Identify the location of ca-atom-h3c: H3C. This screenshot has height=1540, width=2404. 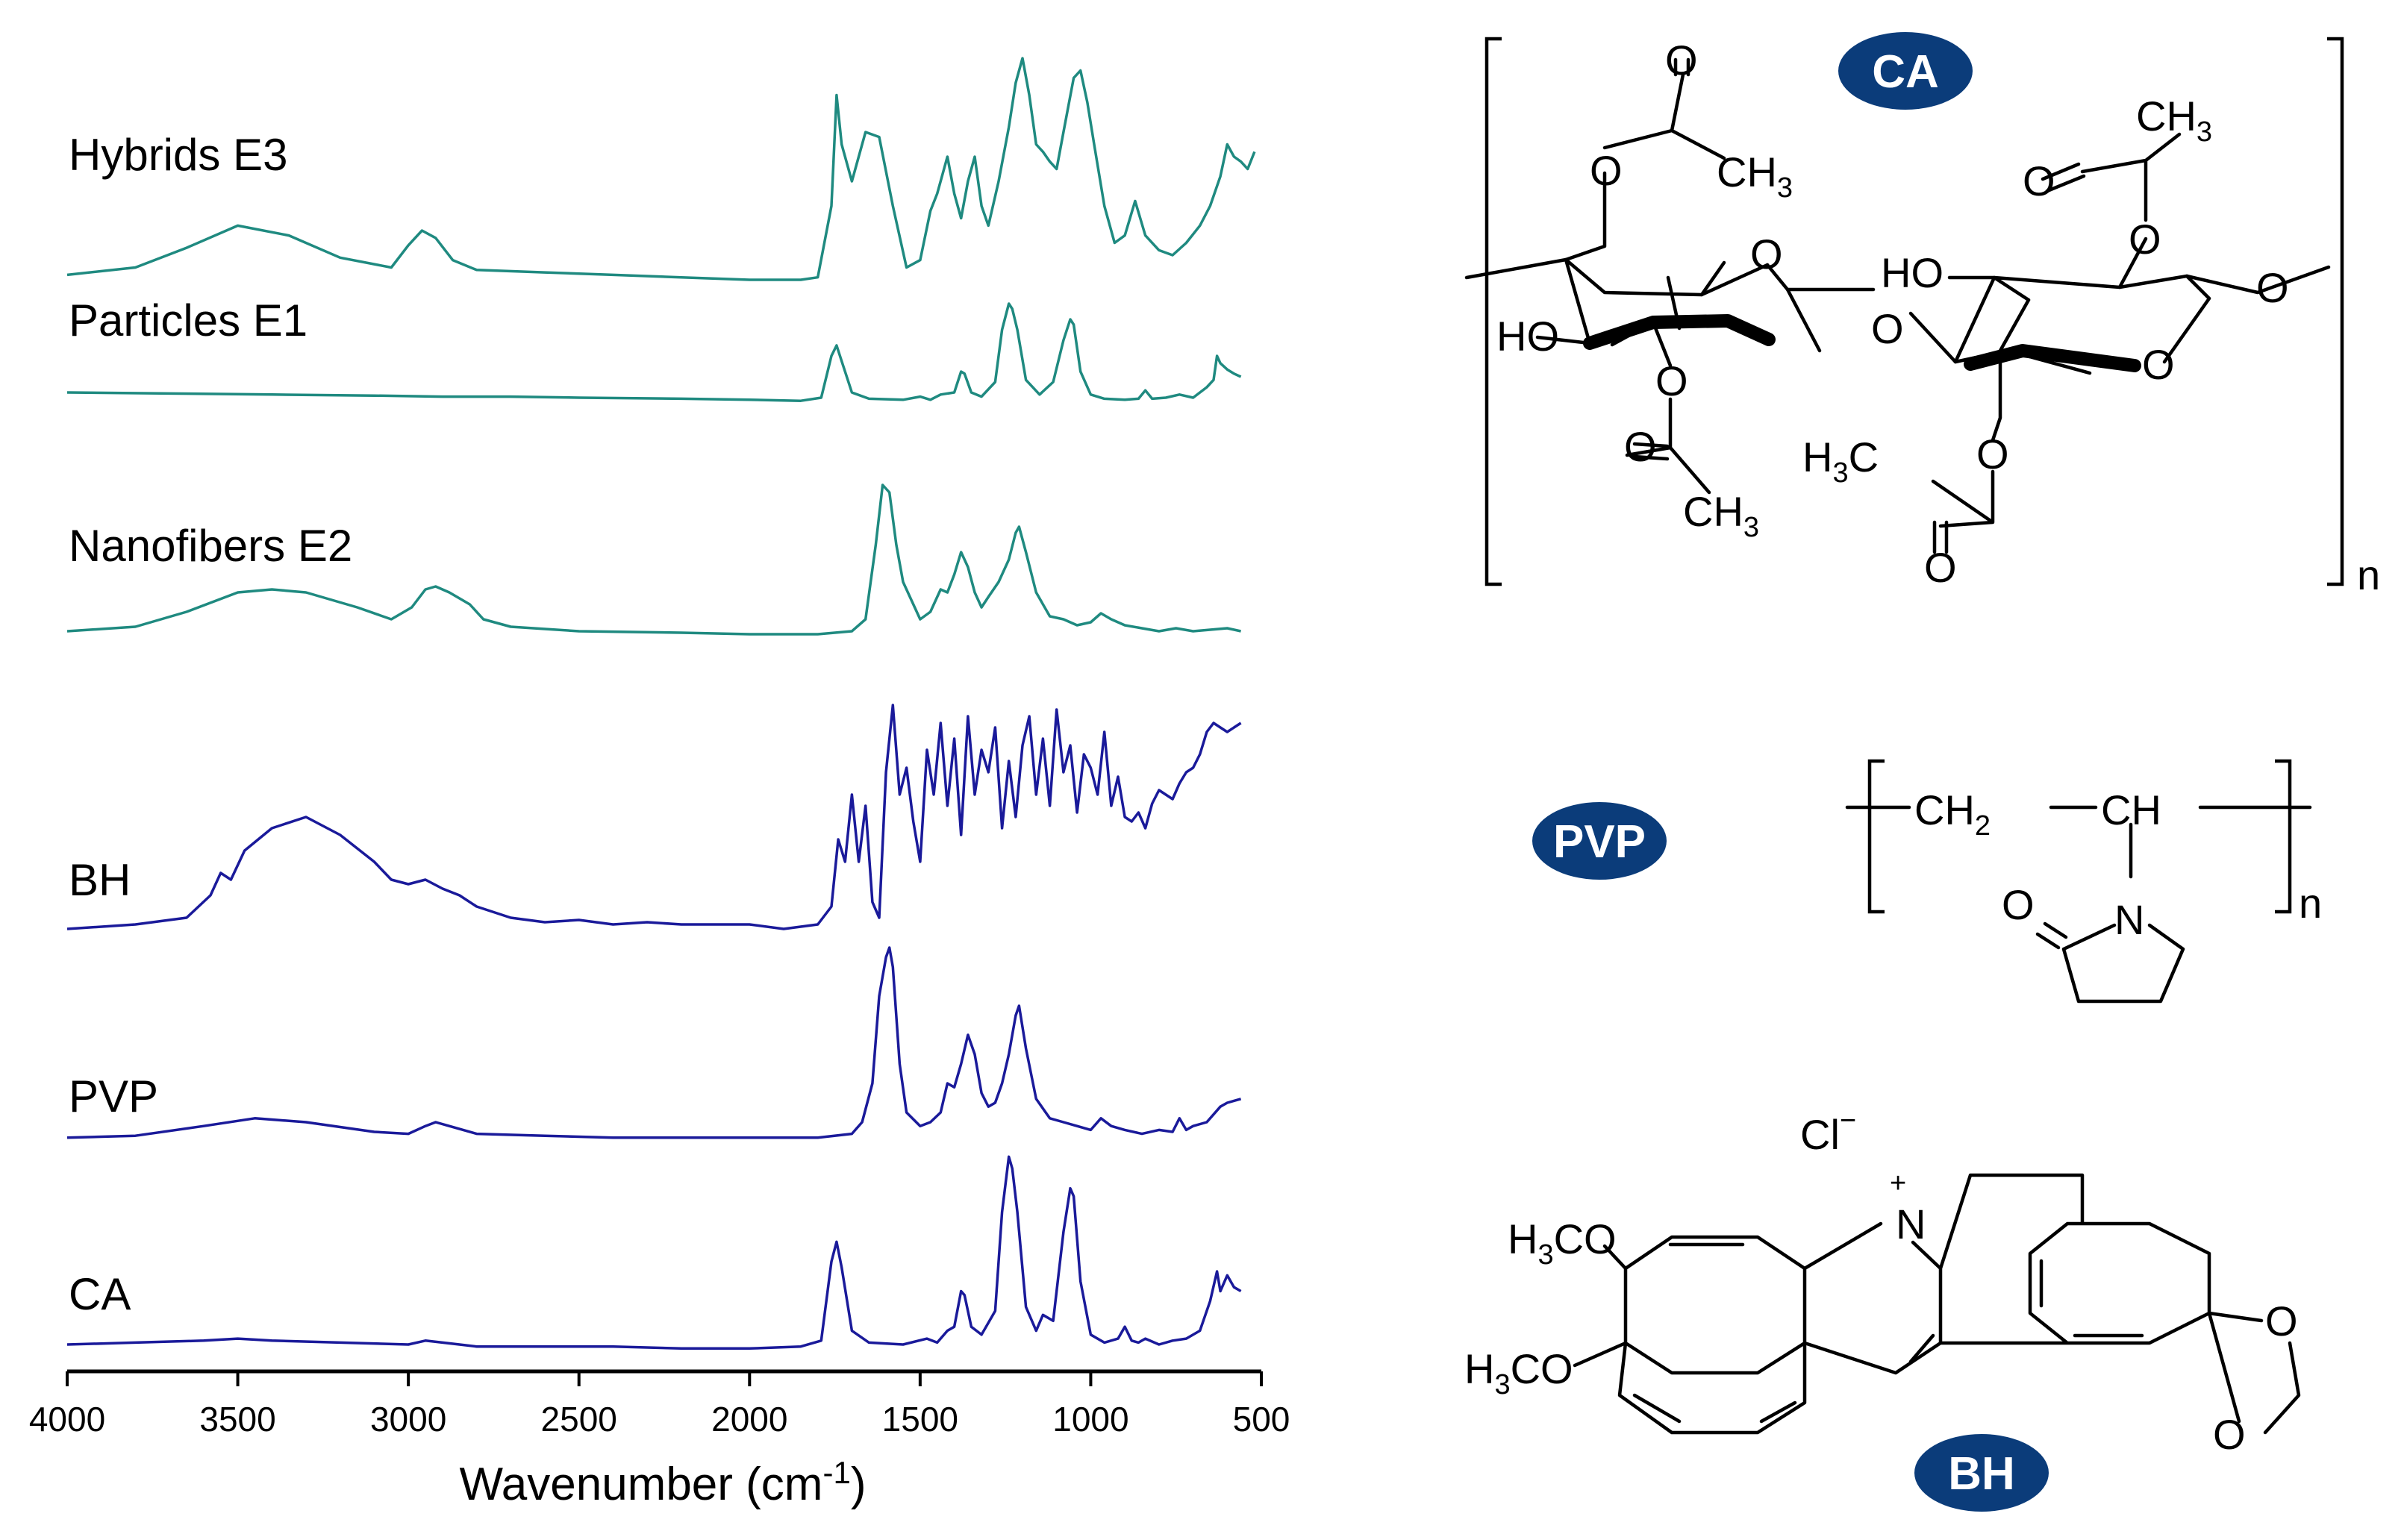
(1841, 461).